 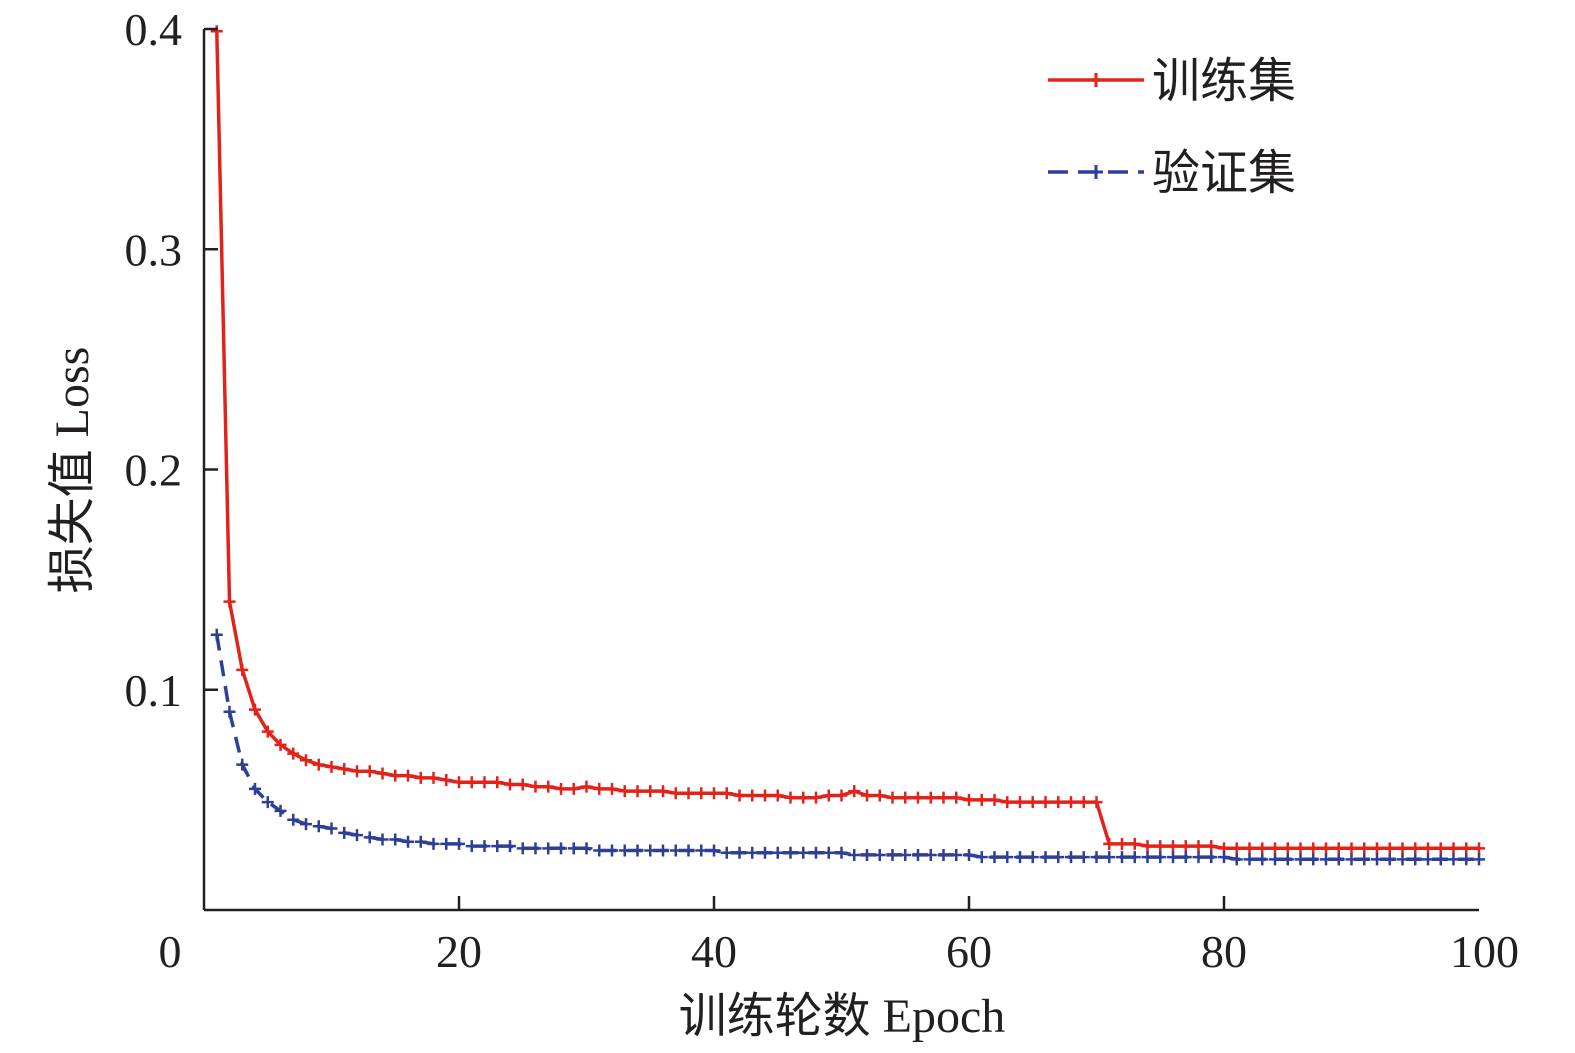 I want to click on y-axis-title: 损失值 Loss, so click(x=72, y=470).